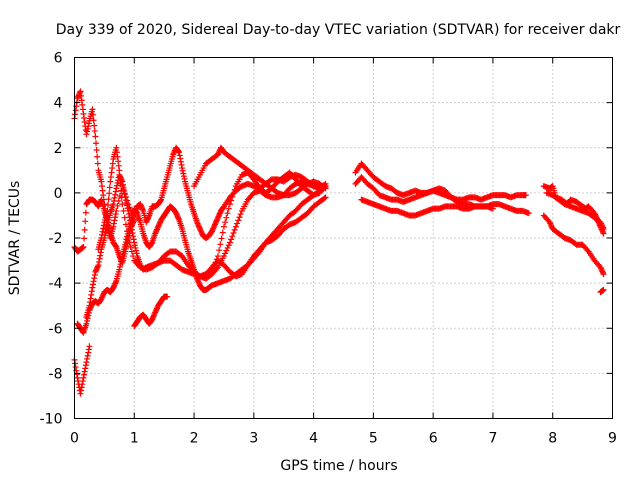  Describe the element at coordinates (194, 439) in the screenshot. I see `x-tick-label: 2` at that location.